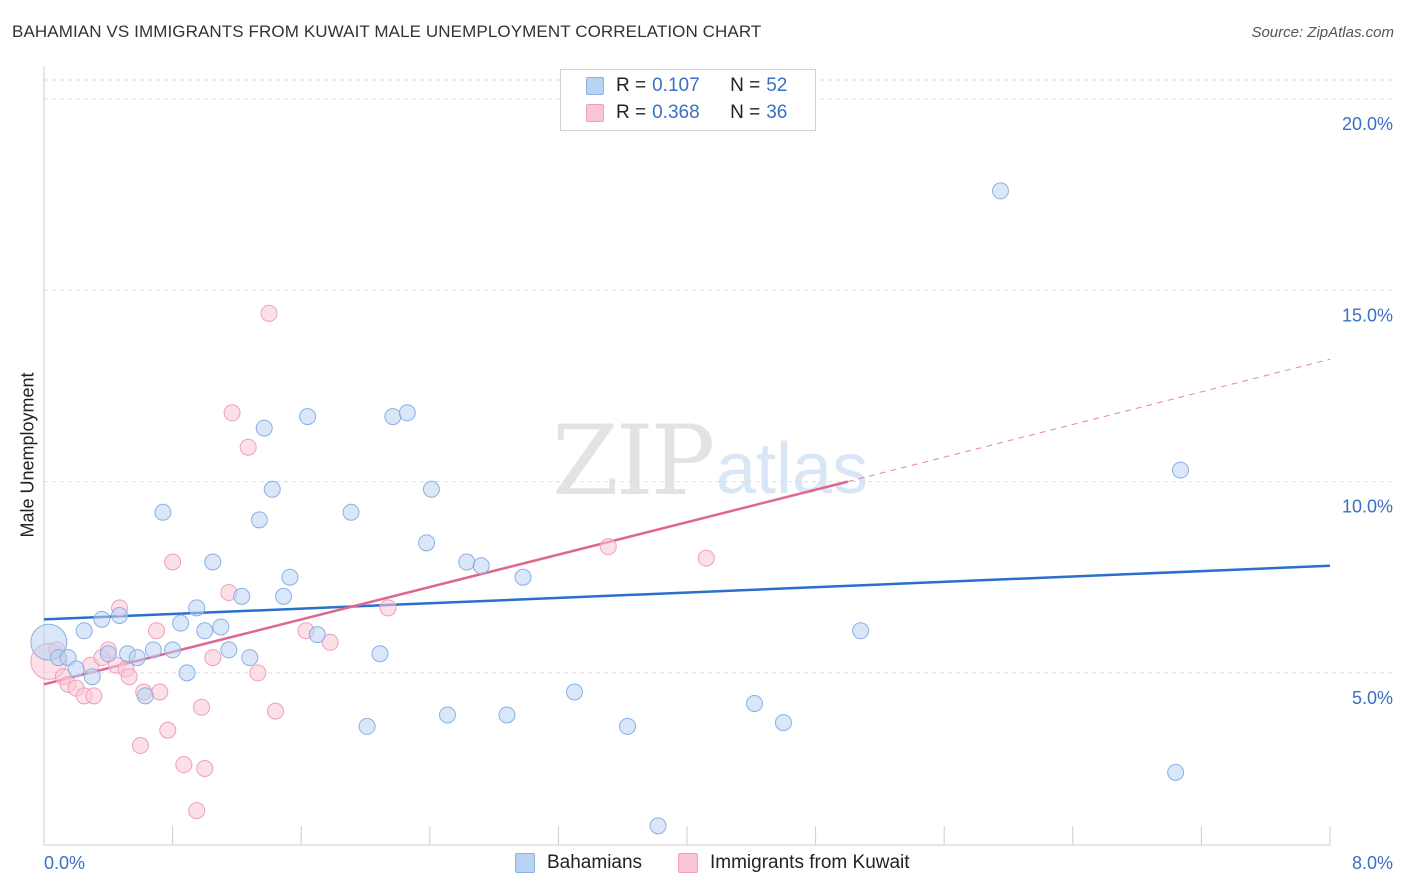 The image size is (1406, 892). I want to click on watermark-zip: ZIP, so click(633, 461).